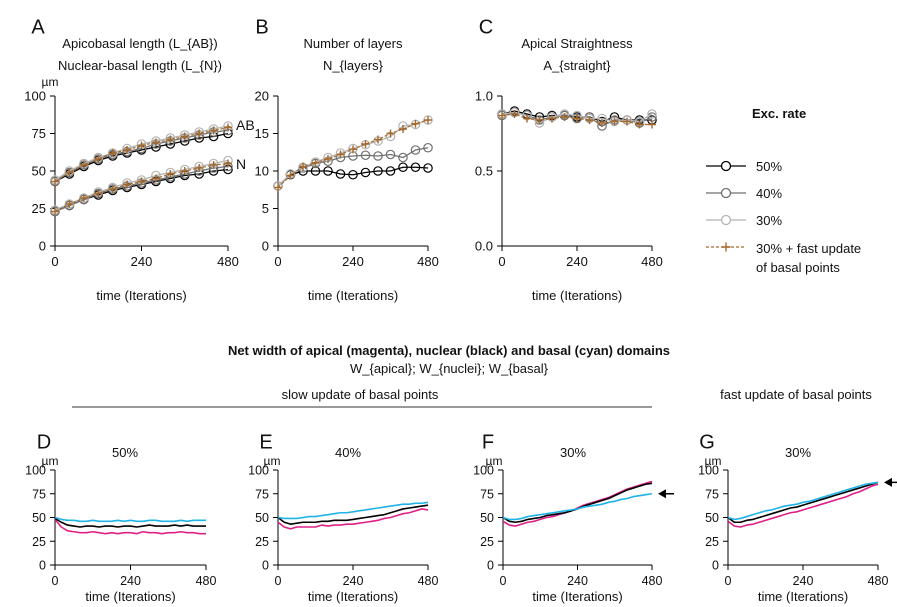  What do you see at coordinates (140, 65) in the screenshot?
I see `panel-subtitle: Nuclear-basal length (L_{N})` at bounding box center [140, 65].